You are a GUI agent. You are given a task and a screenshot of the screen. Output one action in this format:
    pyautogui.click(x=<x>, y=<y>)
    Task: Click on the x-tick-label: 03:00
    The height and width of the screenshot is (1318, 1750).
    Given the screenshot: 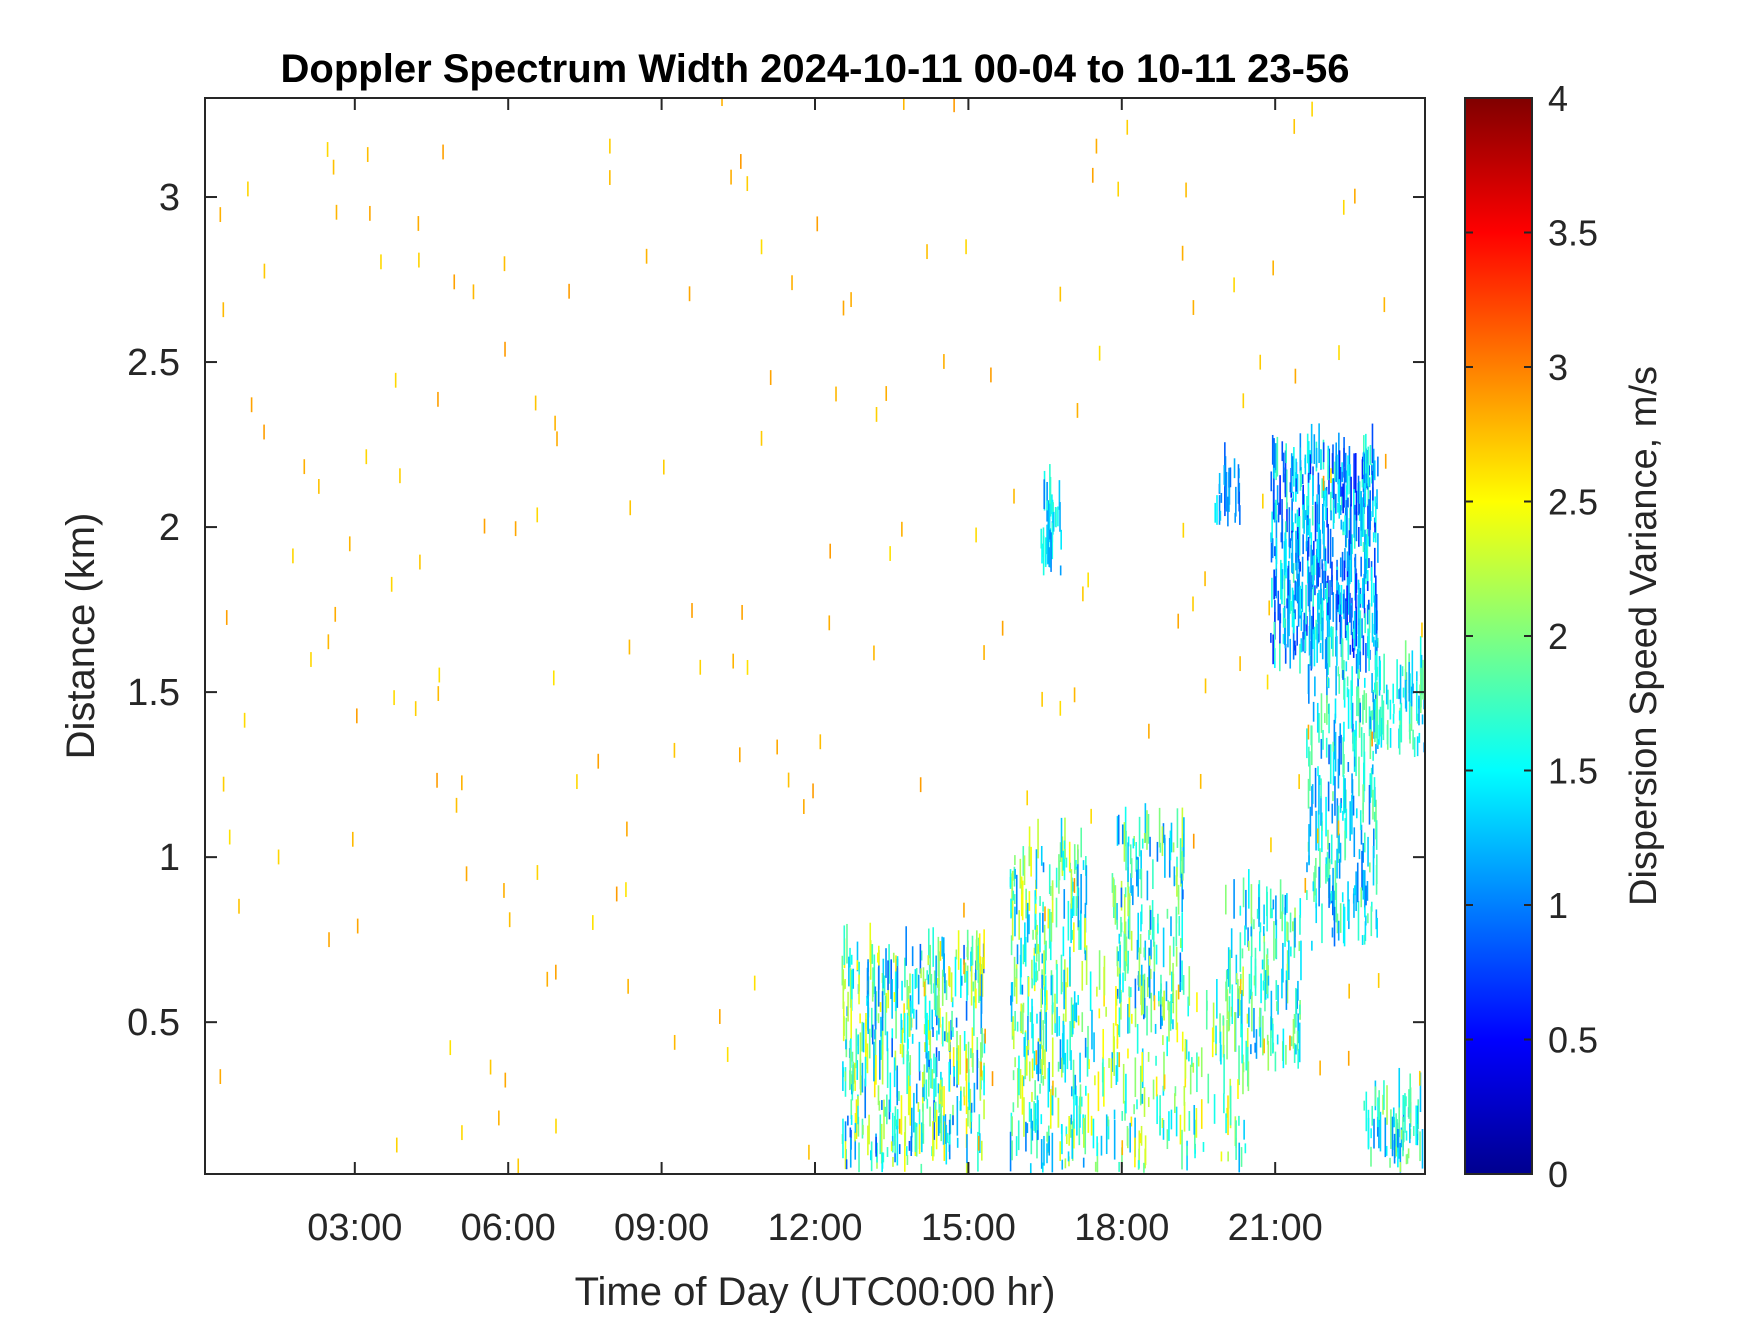 What is the action you would take?
    pyautogui.click(x=354, y=1228)
    